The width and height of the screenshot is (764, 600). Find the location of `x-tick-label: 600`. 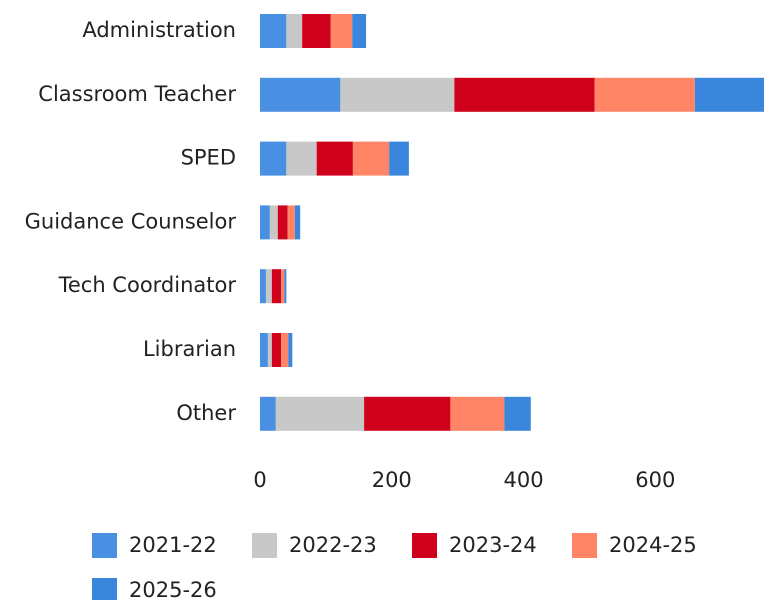

x-tick-label: 600 is located at coordinates (655, 480).